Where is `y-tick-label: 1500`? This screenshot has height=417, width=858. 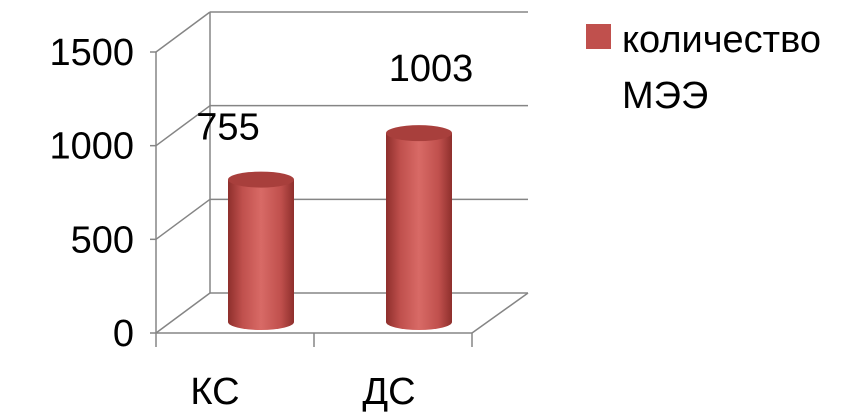
y-tick-label: 1500 is located at coordinates (91, 53).